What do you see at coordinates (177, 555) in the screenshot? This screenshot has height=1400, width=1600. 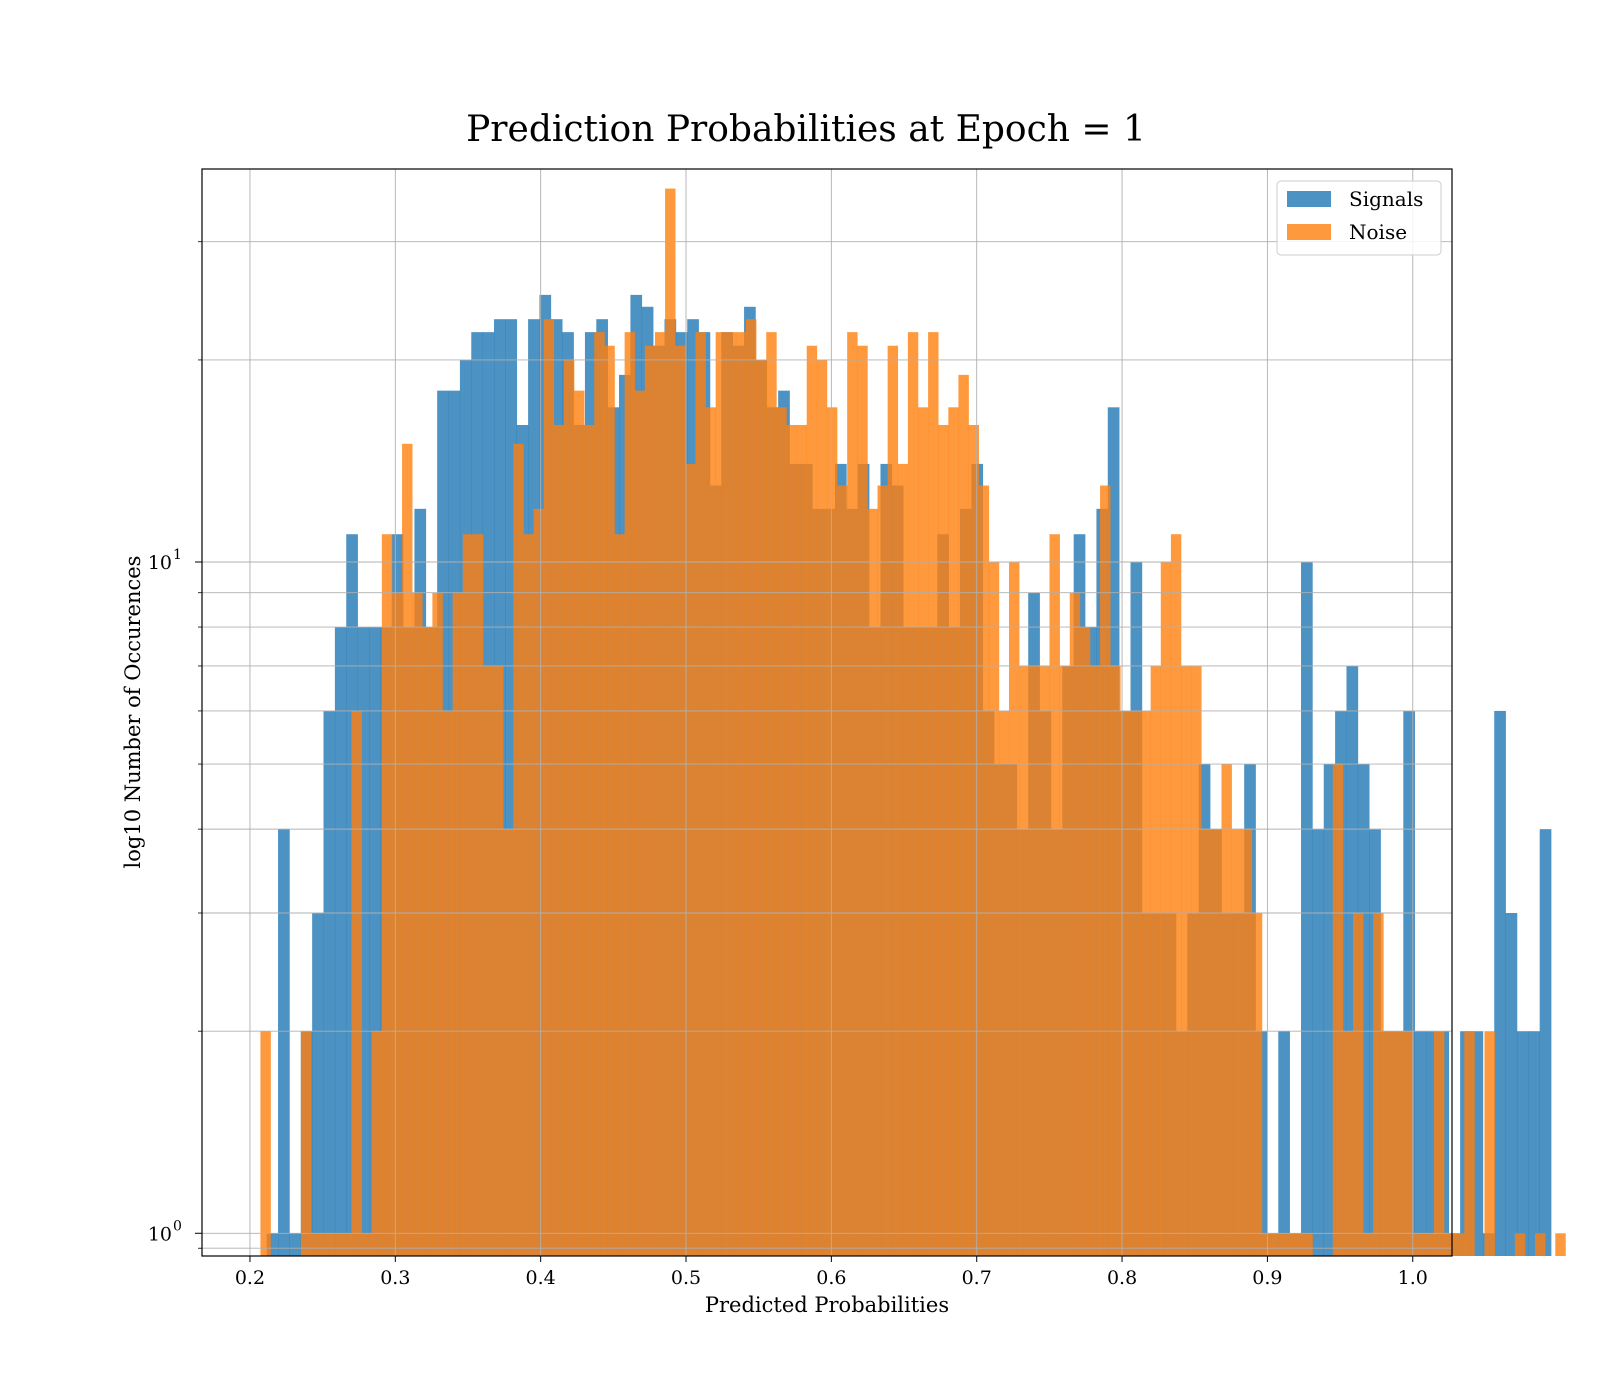 I see `y-tick-exponent: 1` at bounding box center [177, 555].